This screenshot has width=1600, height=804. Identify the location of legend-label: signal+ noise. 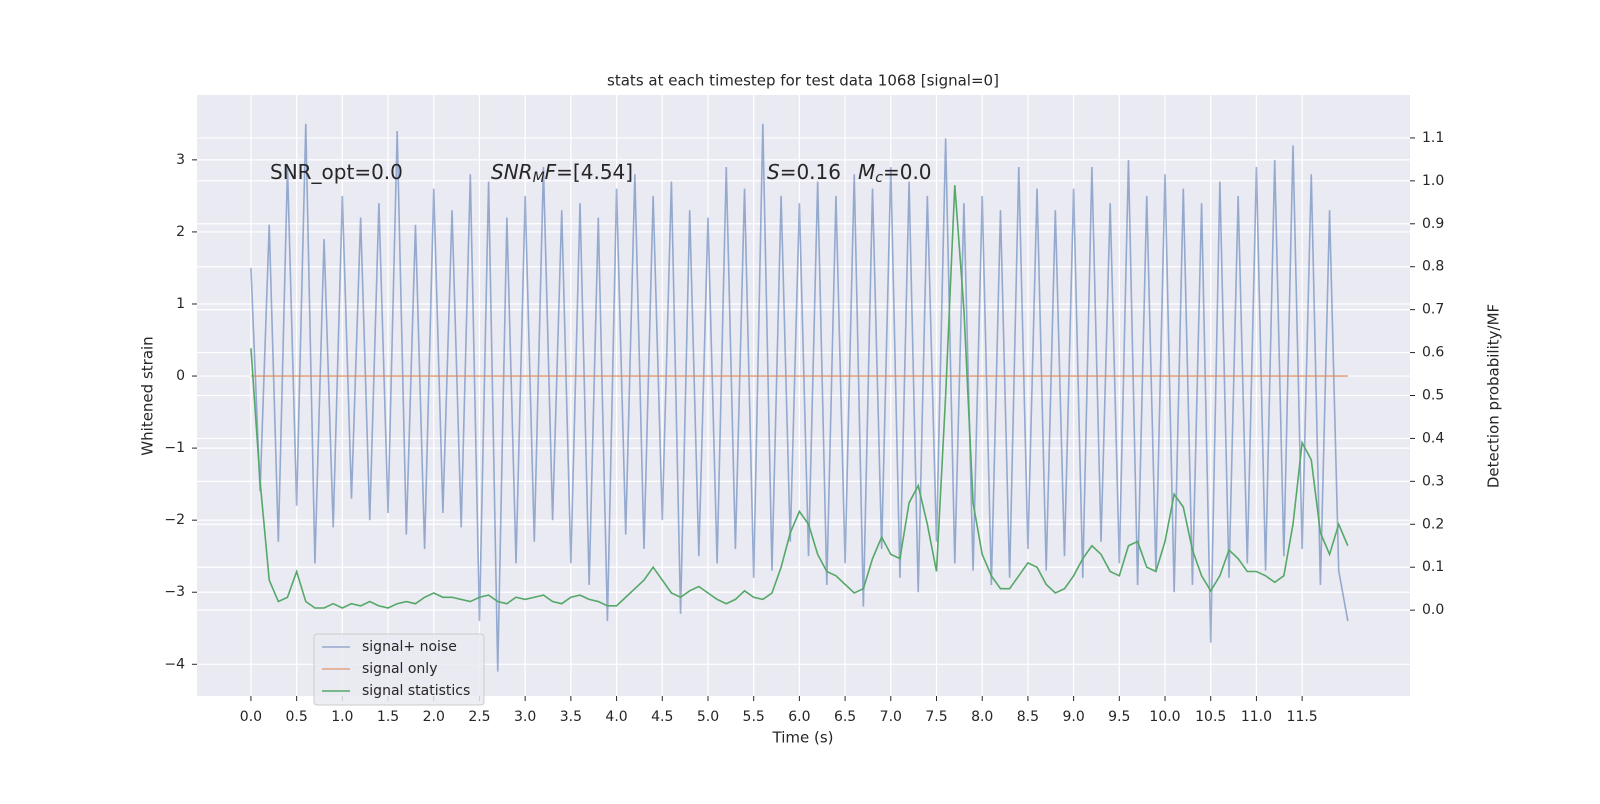
(409, 647).